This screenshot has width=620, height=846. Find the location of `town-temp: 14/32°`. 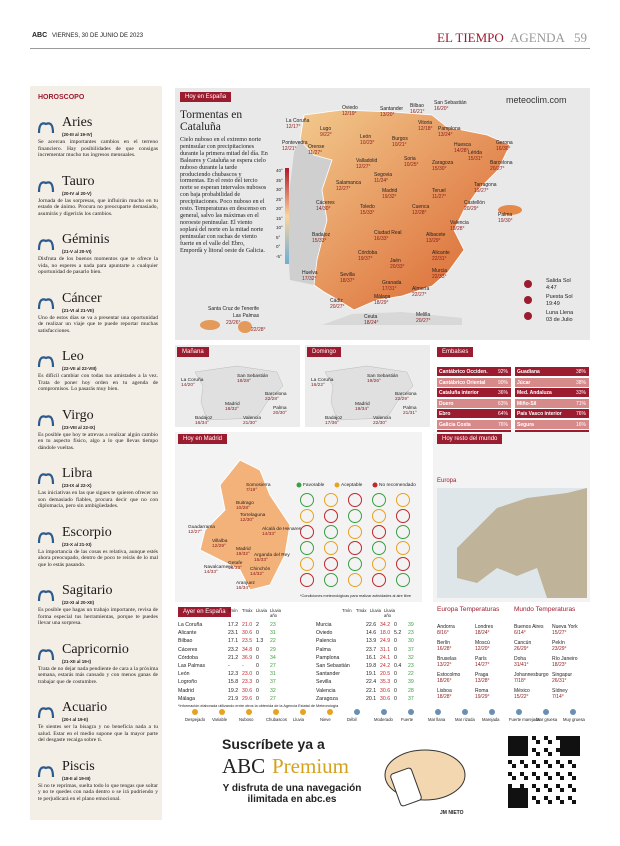

town-temp: 14/32° is located at coordinates (257, 574).